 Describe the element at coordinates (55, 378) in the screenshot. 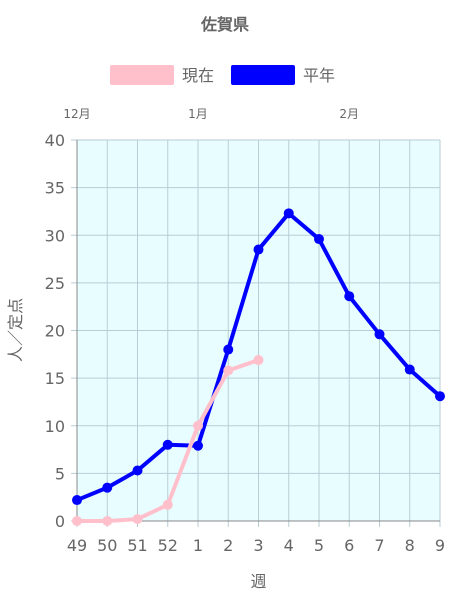

I see `y-tick-label: 15` at that location.